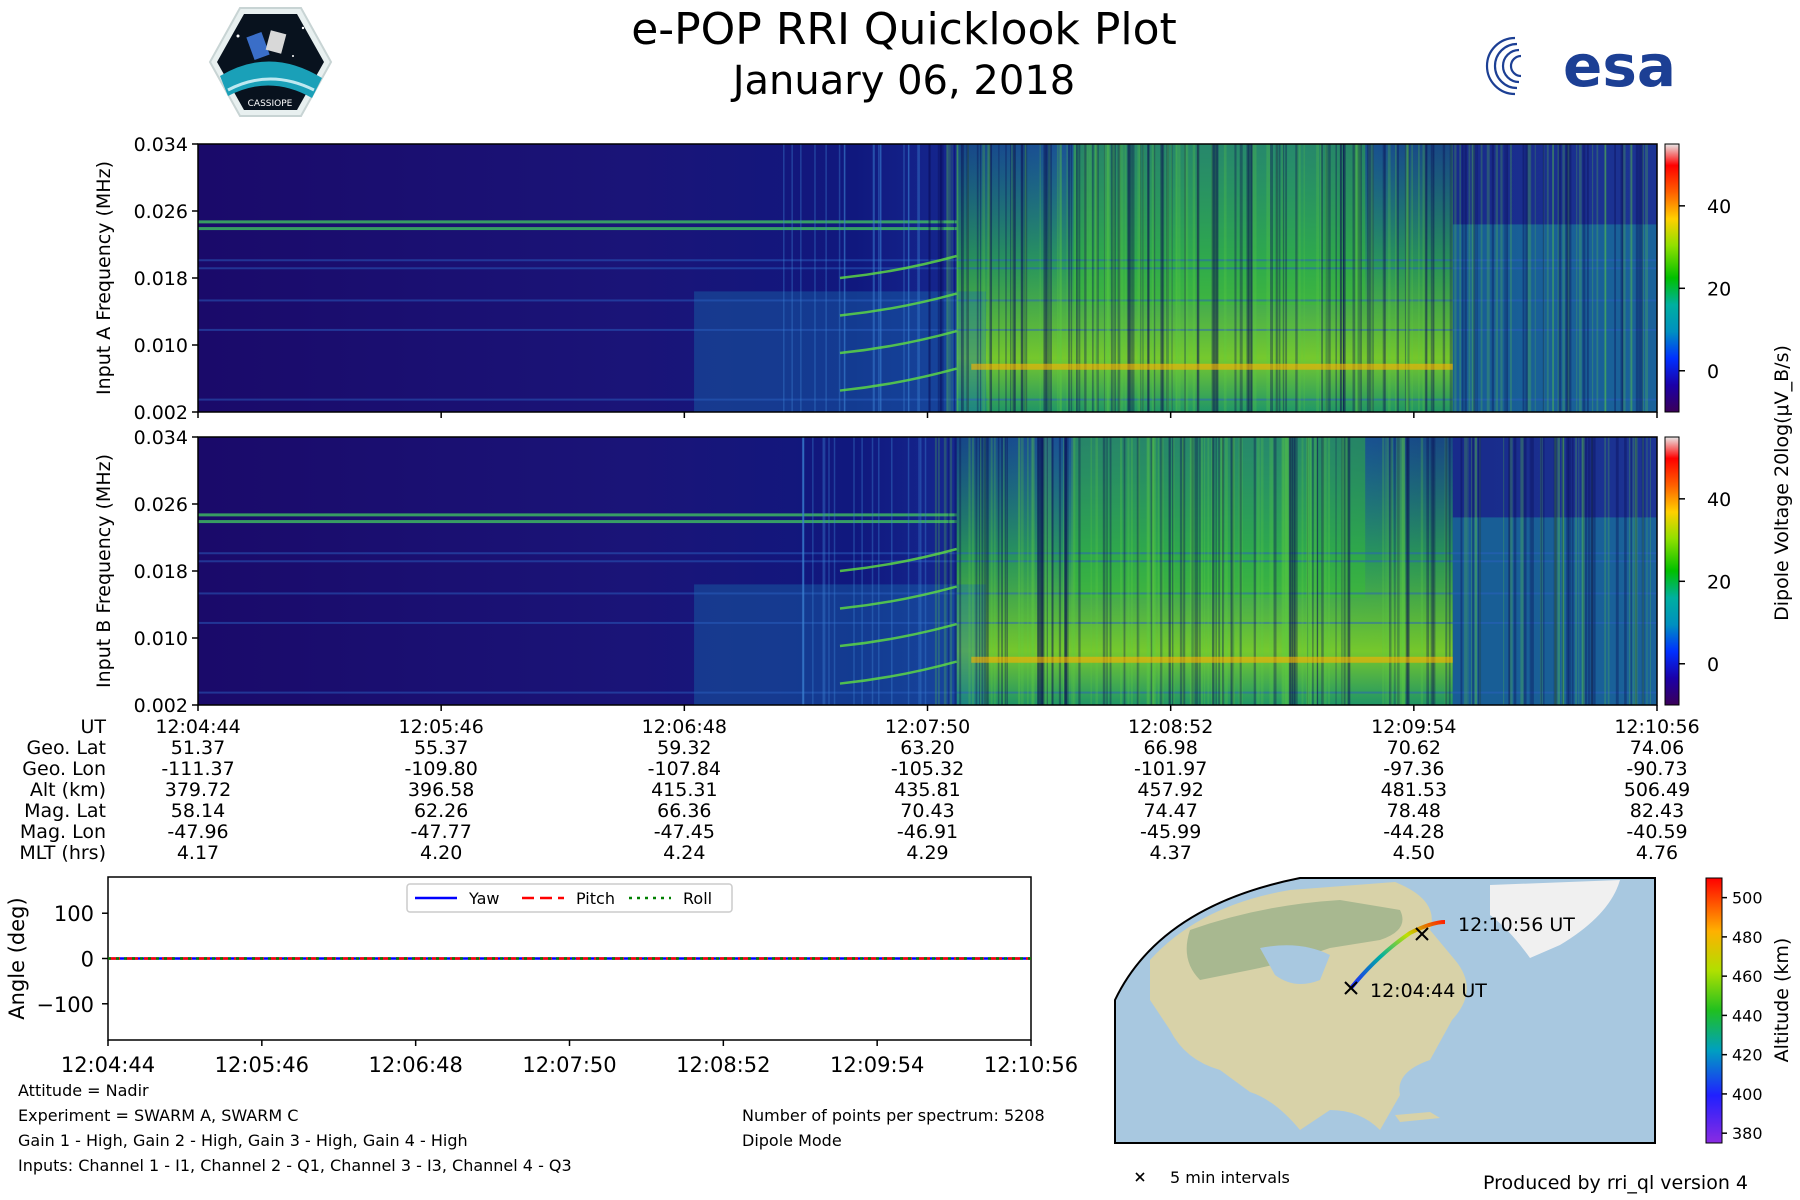  What do you see at coordinates (62, 853) in the screenshot?
I see `ephemeris-row-label: MLT (hrs)` at bounding box center [62, 853].